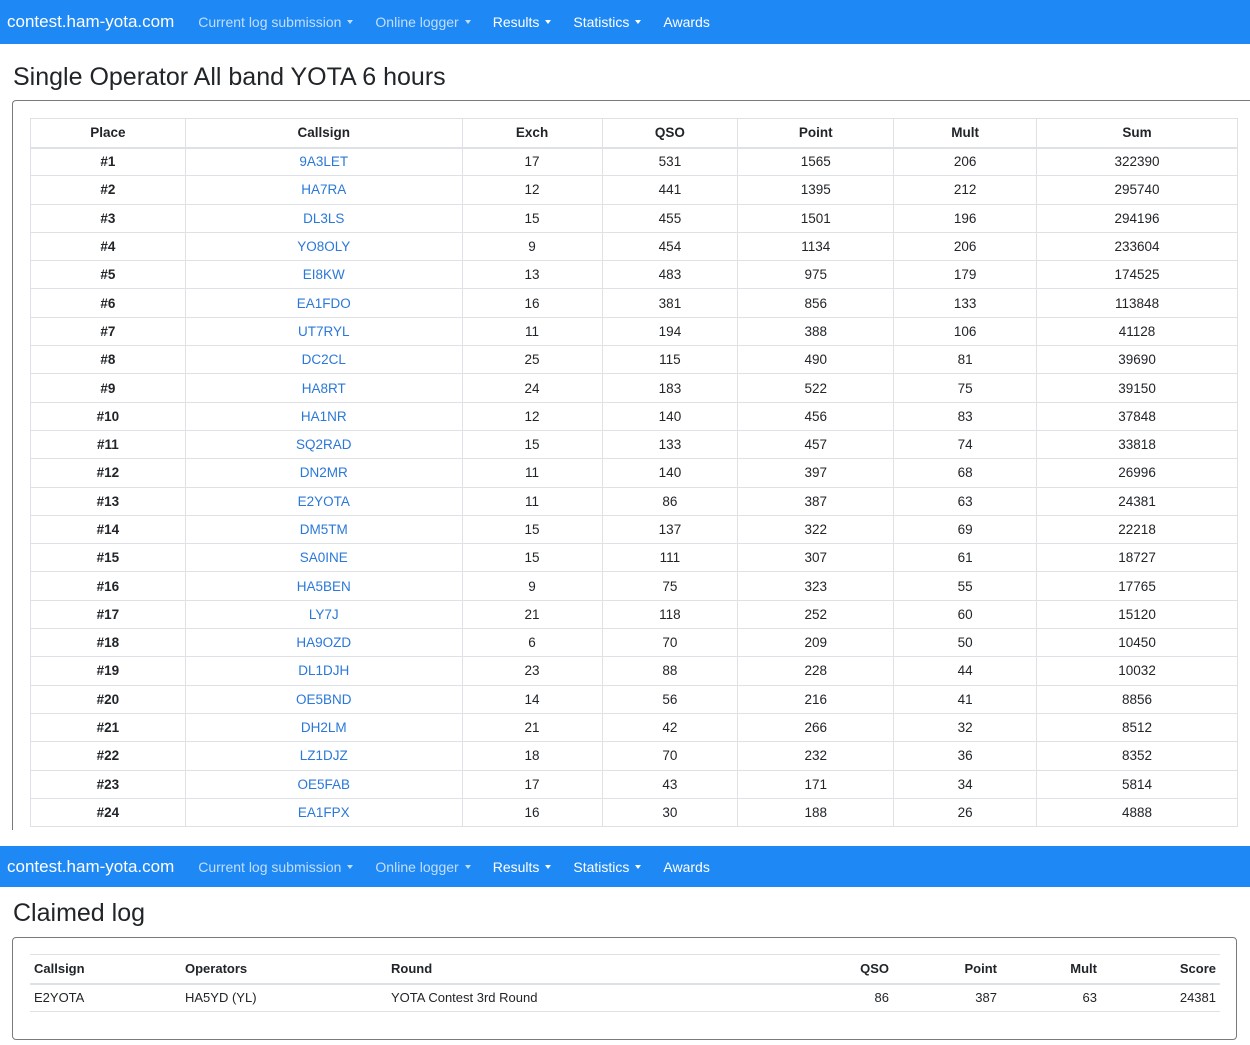 This screenshot has width=1250, height=1045. I want to click on table-row: #1 9A3LET 17 531 1565 206 322390, so click(634, 161).